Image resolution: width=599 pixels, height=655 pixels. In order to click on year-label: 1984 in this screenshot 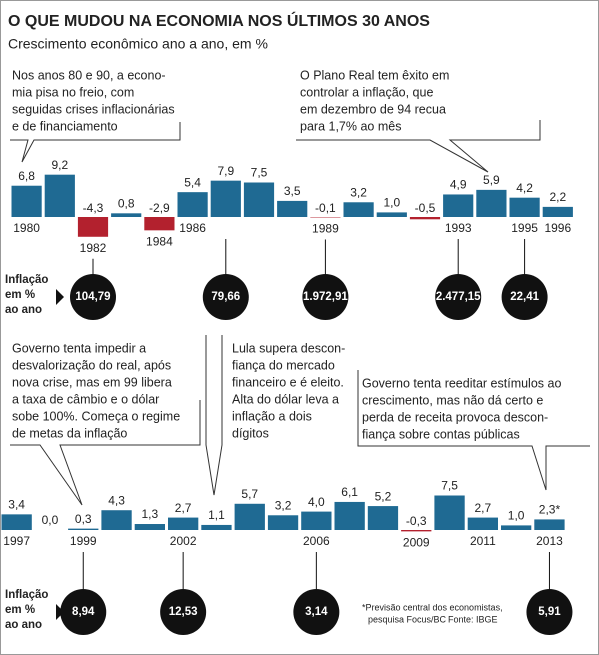, I will do `click(159, 242)`.